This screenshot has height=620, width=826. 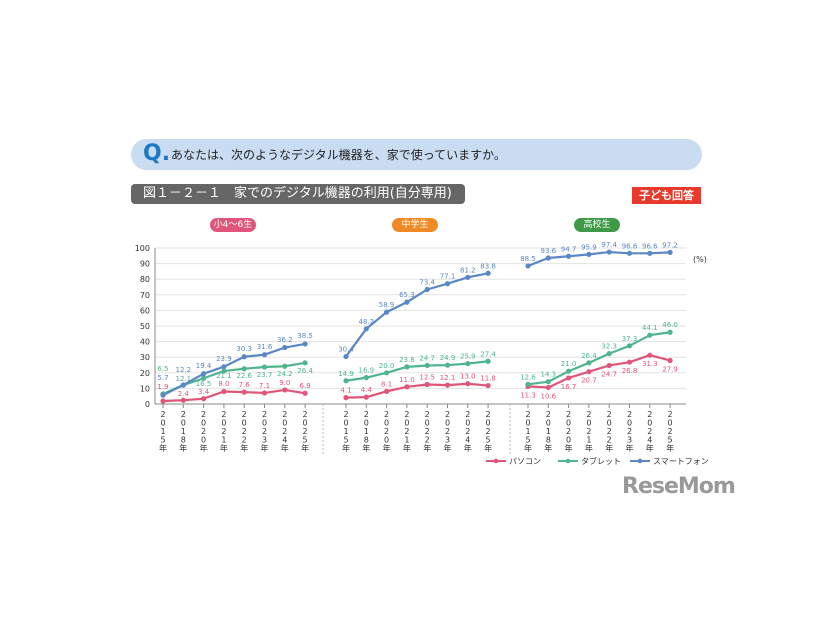 I want to click on data-label: 32.3, so click(x=609, y=347).